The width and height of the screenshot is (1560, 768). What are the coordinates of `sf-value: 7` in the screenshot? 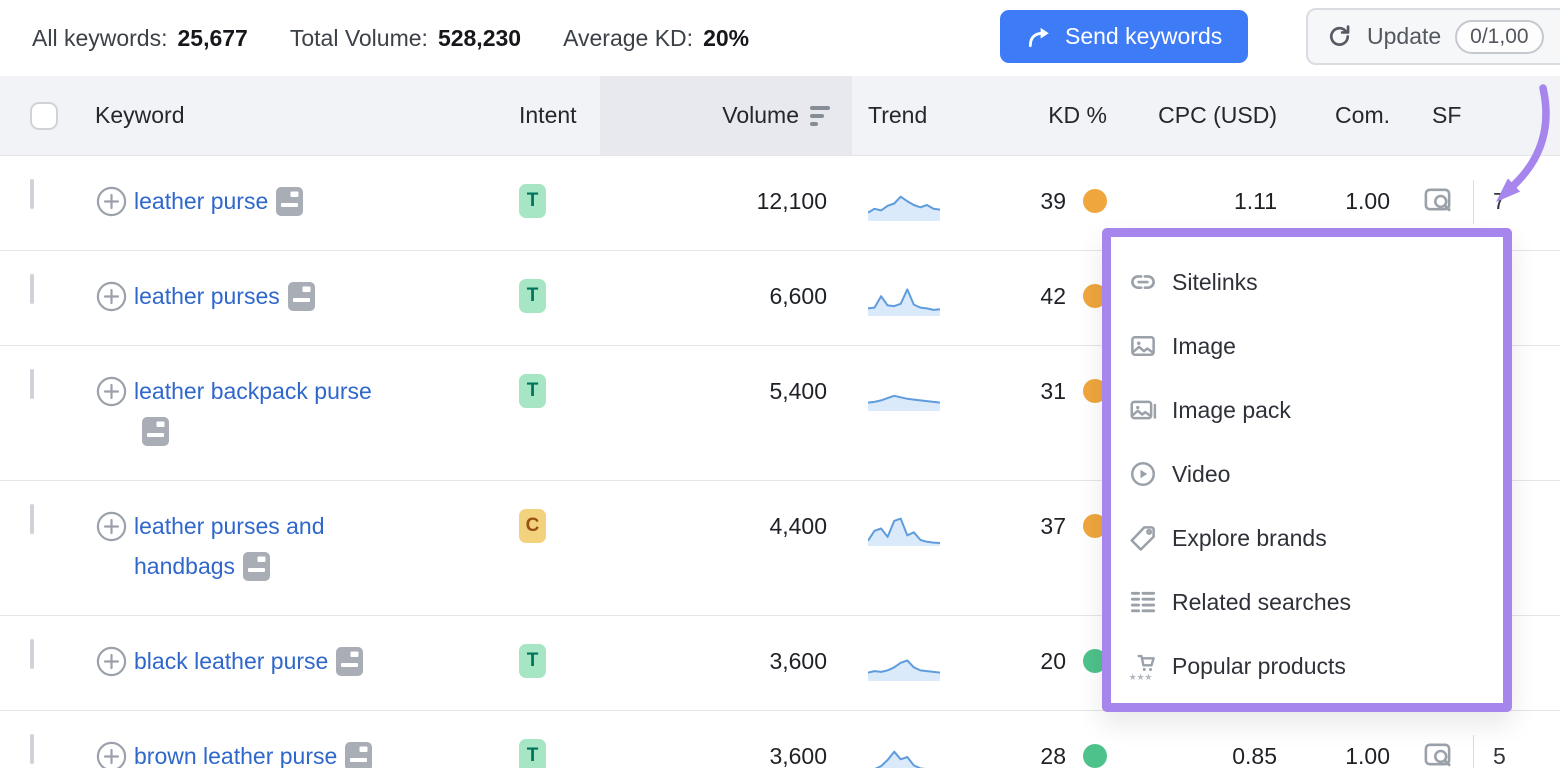 It's located at (1499, 201).